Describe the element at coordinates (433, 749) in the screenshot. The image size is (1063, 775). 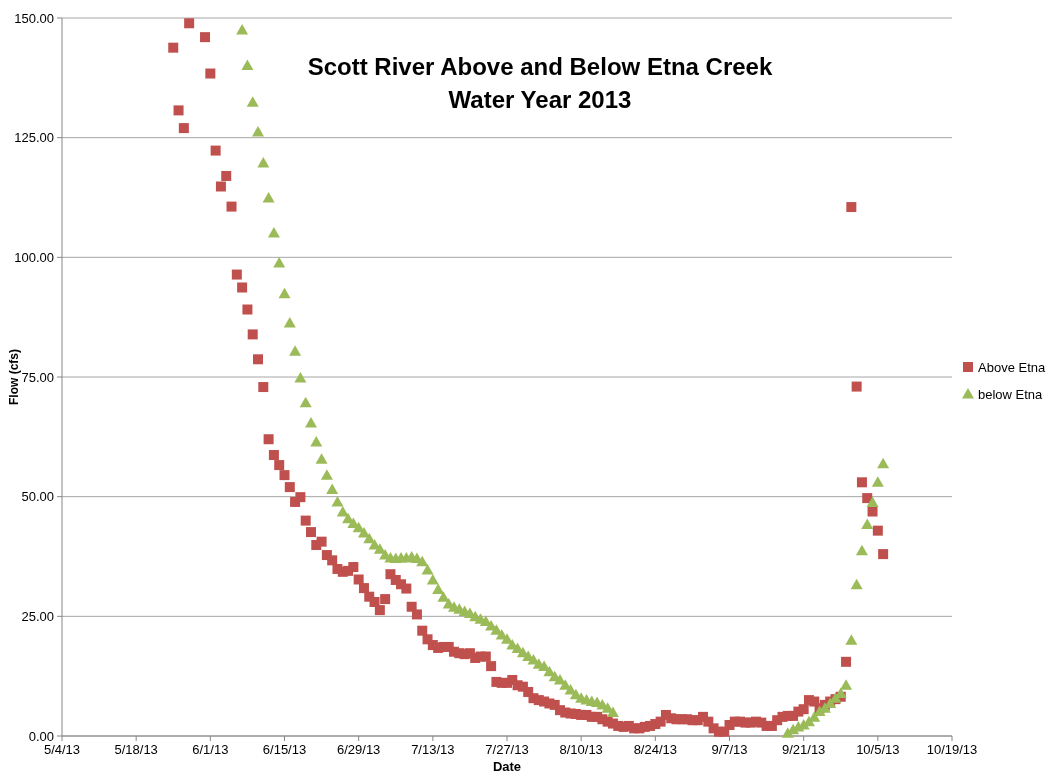
I see `x-tick-label: 7/13/13` at that location.